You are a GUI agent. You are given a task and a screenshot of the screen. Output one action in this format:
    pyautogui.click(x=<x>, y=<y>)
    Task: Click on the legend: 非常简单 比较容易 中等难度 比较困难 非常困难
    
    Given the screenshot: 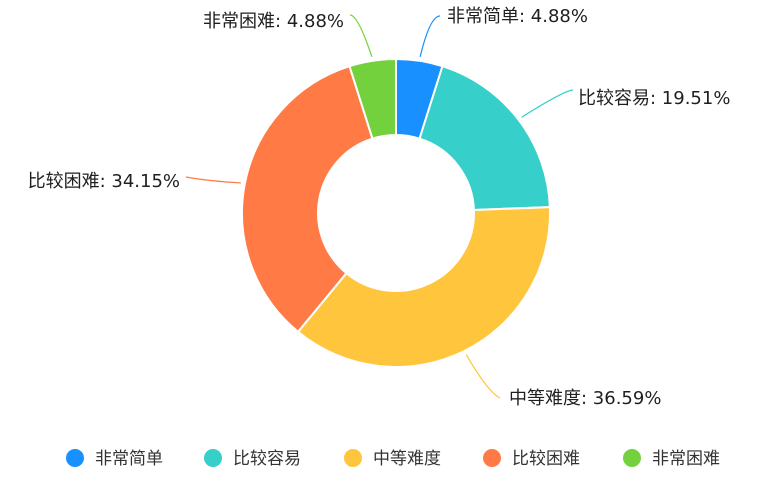 What is the action you would take?
    pyautogui.click(x=393, y=459)
    